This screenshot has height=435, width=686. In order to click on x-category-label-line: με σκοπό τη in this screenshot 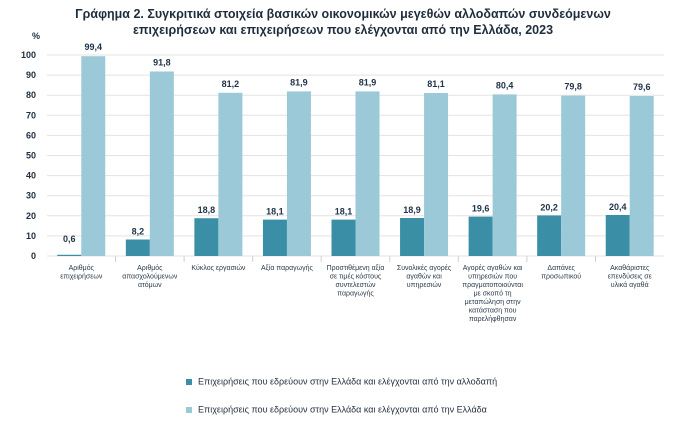, I will do `click(493, 294)`.